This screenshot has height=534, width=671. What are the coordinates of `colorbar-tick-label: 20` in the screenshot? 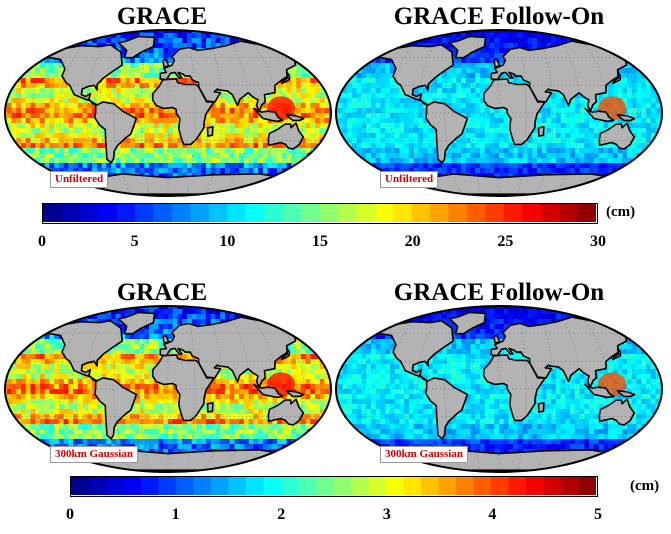 It's located at (412, 241).